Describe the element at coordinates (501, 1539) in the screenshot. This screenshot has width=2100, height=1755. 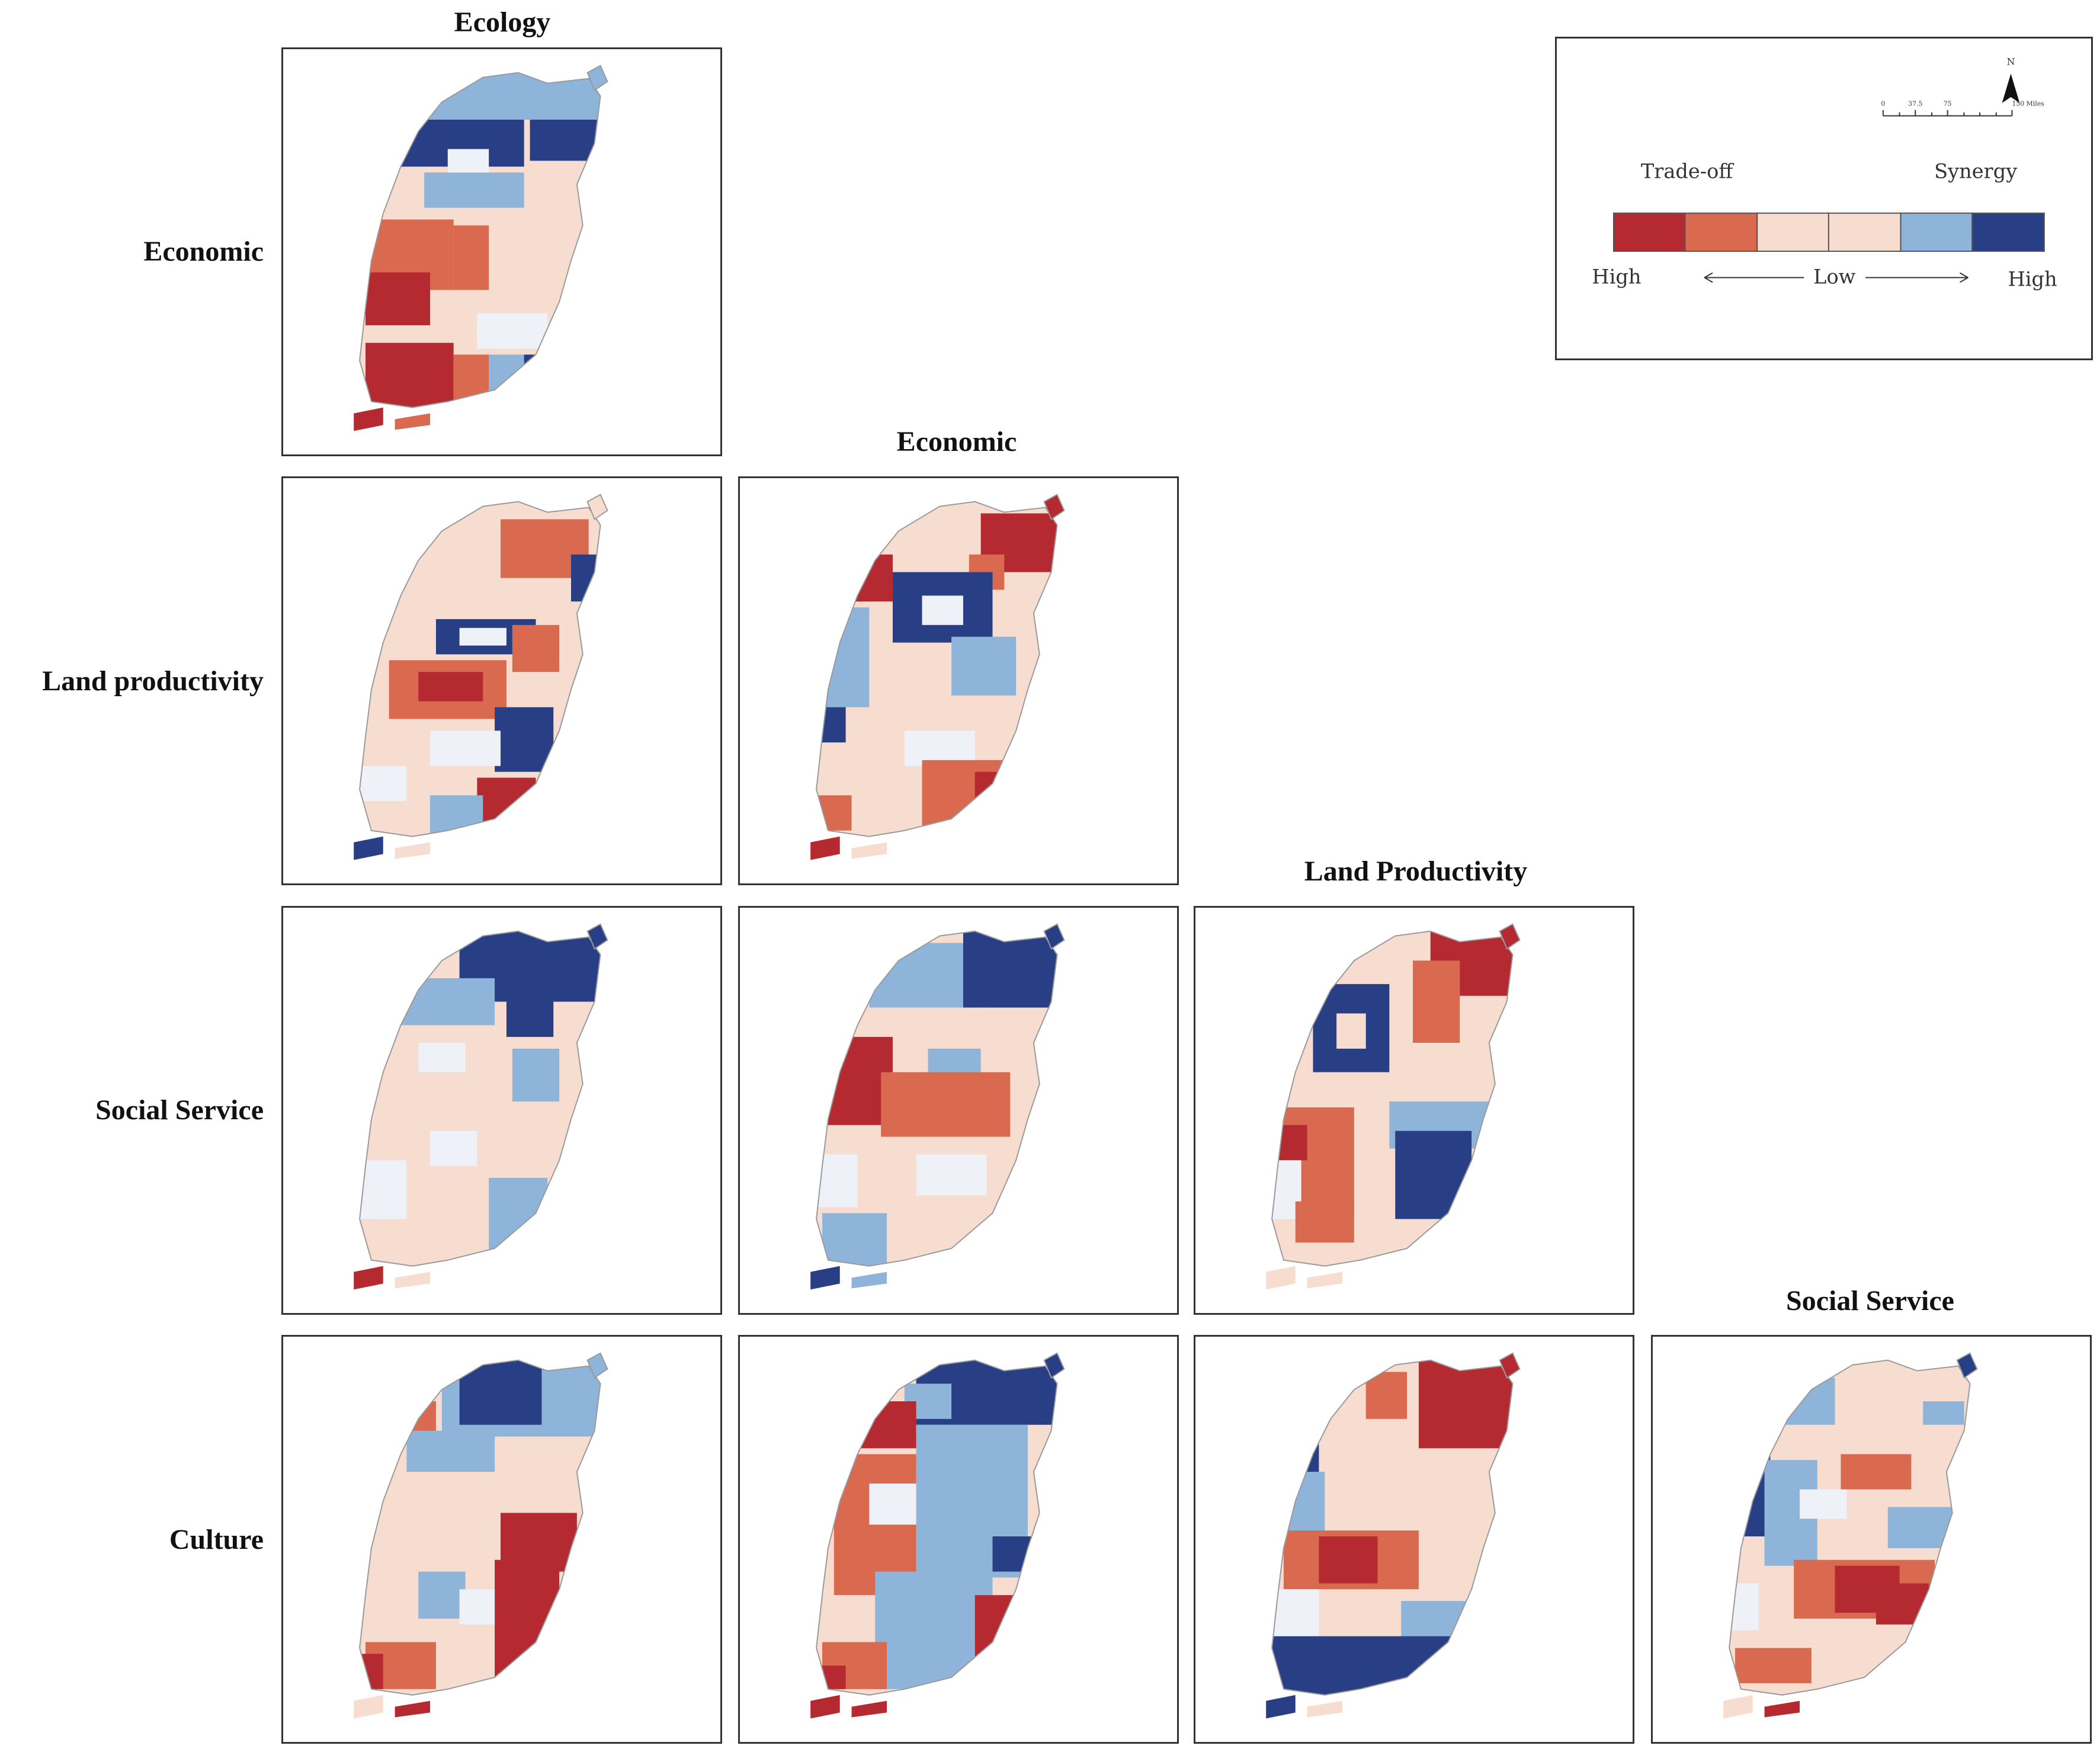
I see `map-culture-vs-ecology` at that location.